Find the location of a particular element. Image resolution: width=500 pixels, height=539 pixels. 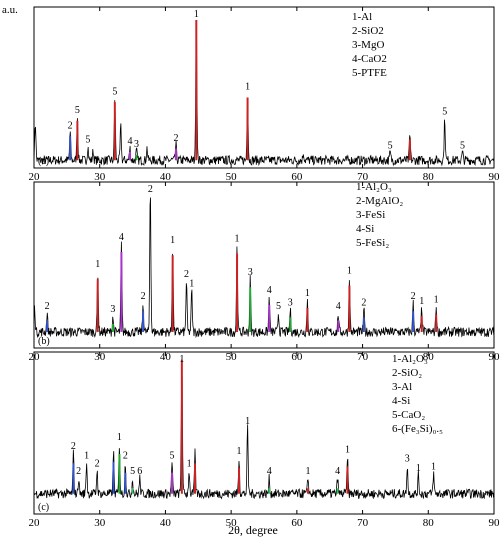

legend-entry: 3-Al is located at coordinates (402, 387).